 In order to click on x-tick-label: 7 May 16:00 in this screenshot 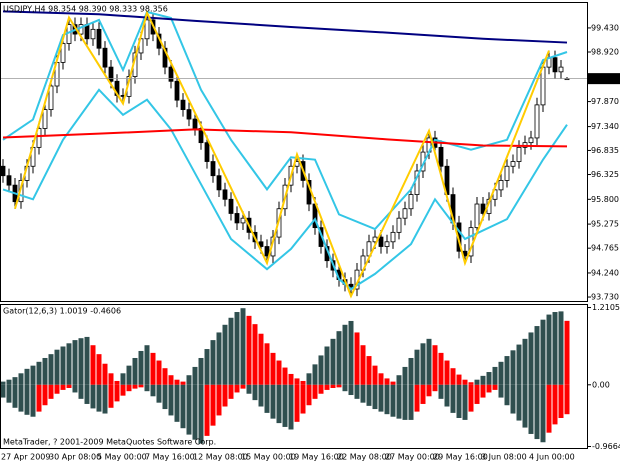, I will do `click(170, 457)`.